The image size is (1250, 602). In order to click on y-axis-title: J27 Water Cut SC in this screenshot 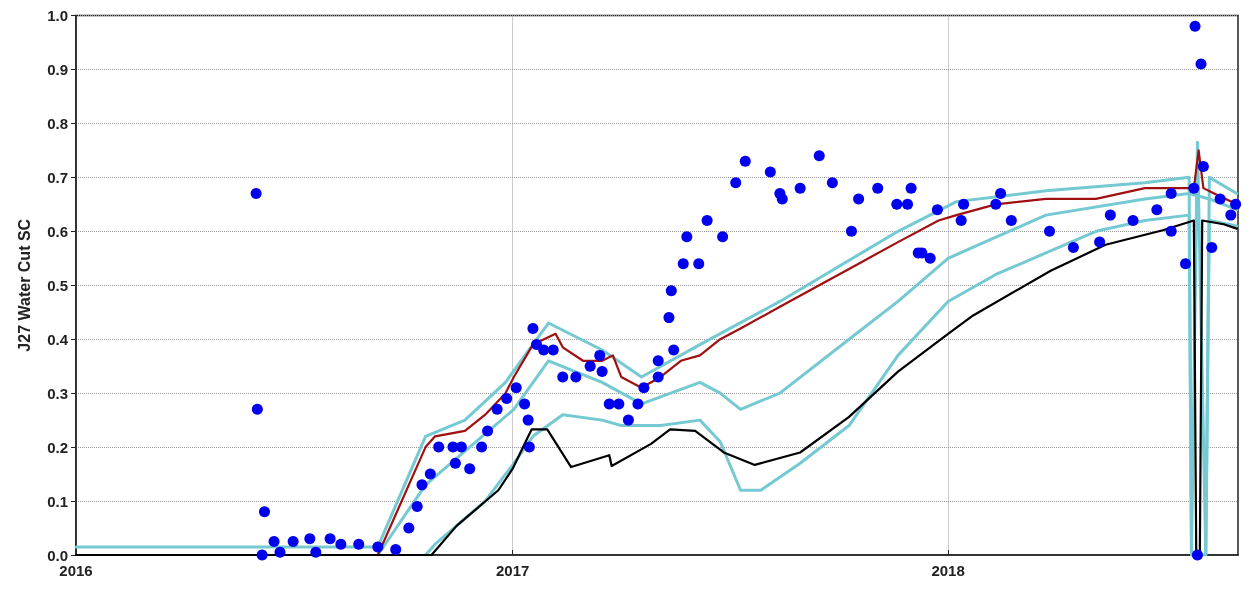, I will do `click(24, 285)`.